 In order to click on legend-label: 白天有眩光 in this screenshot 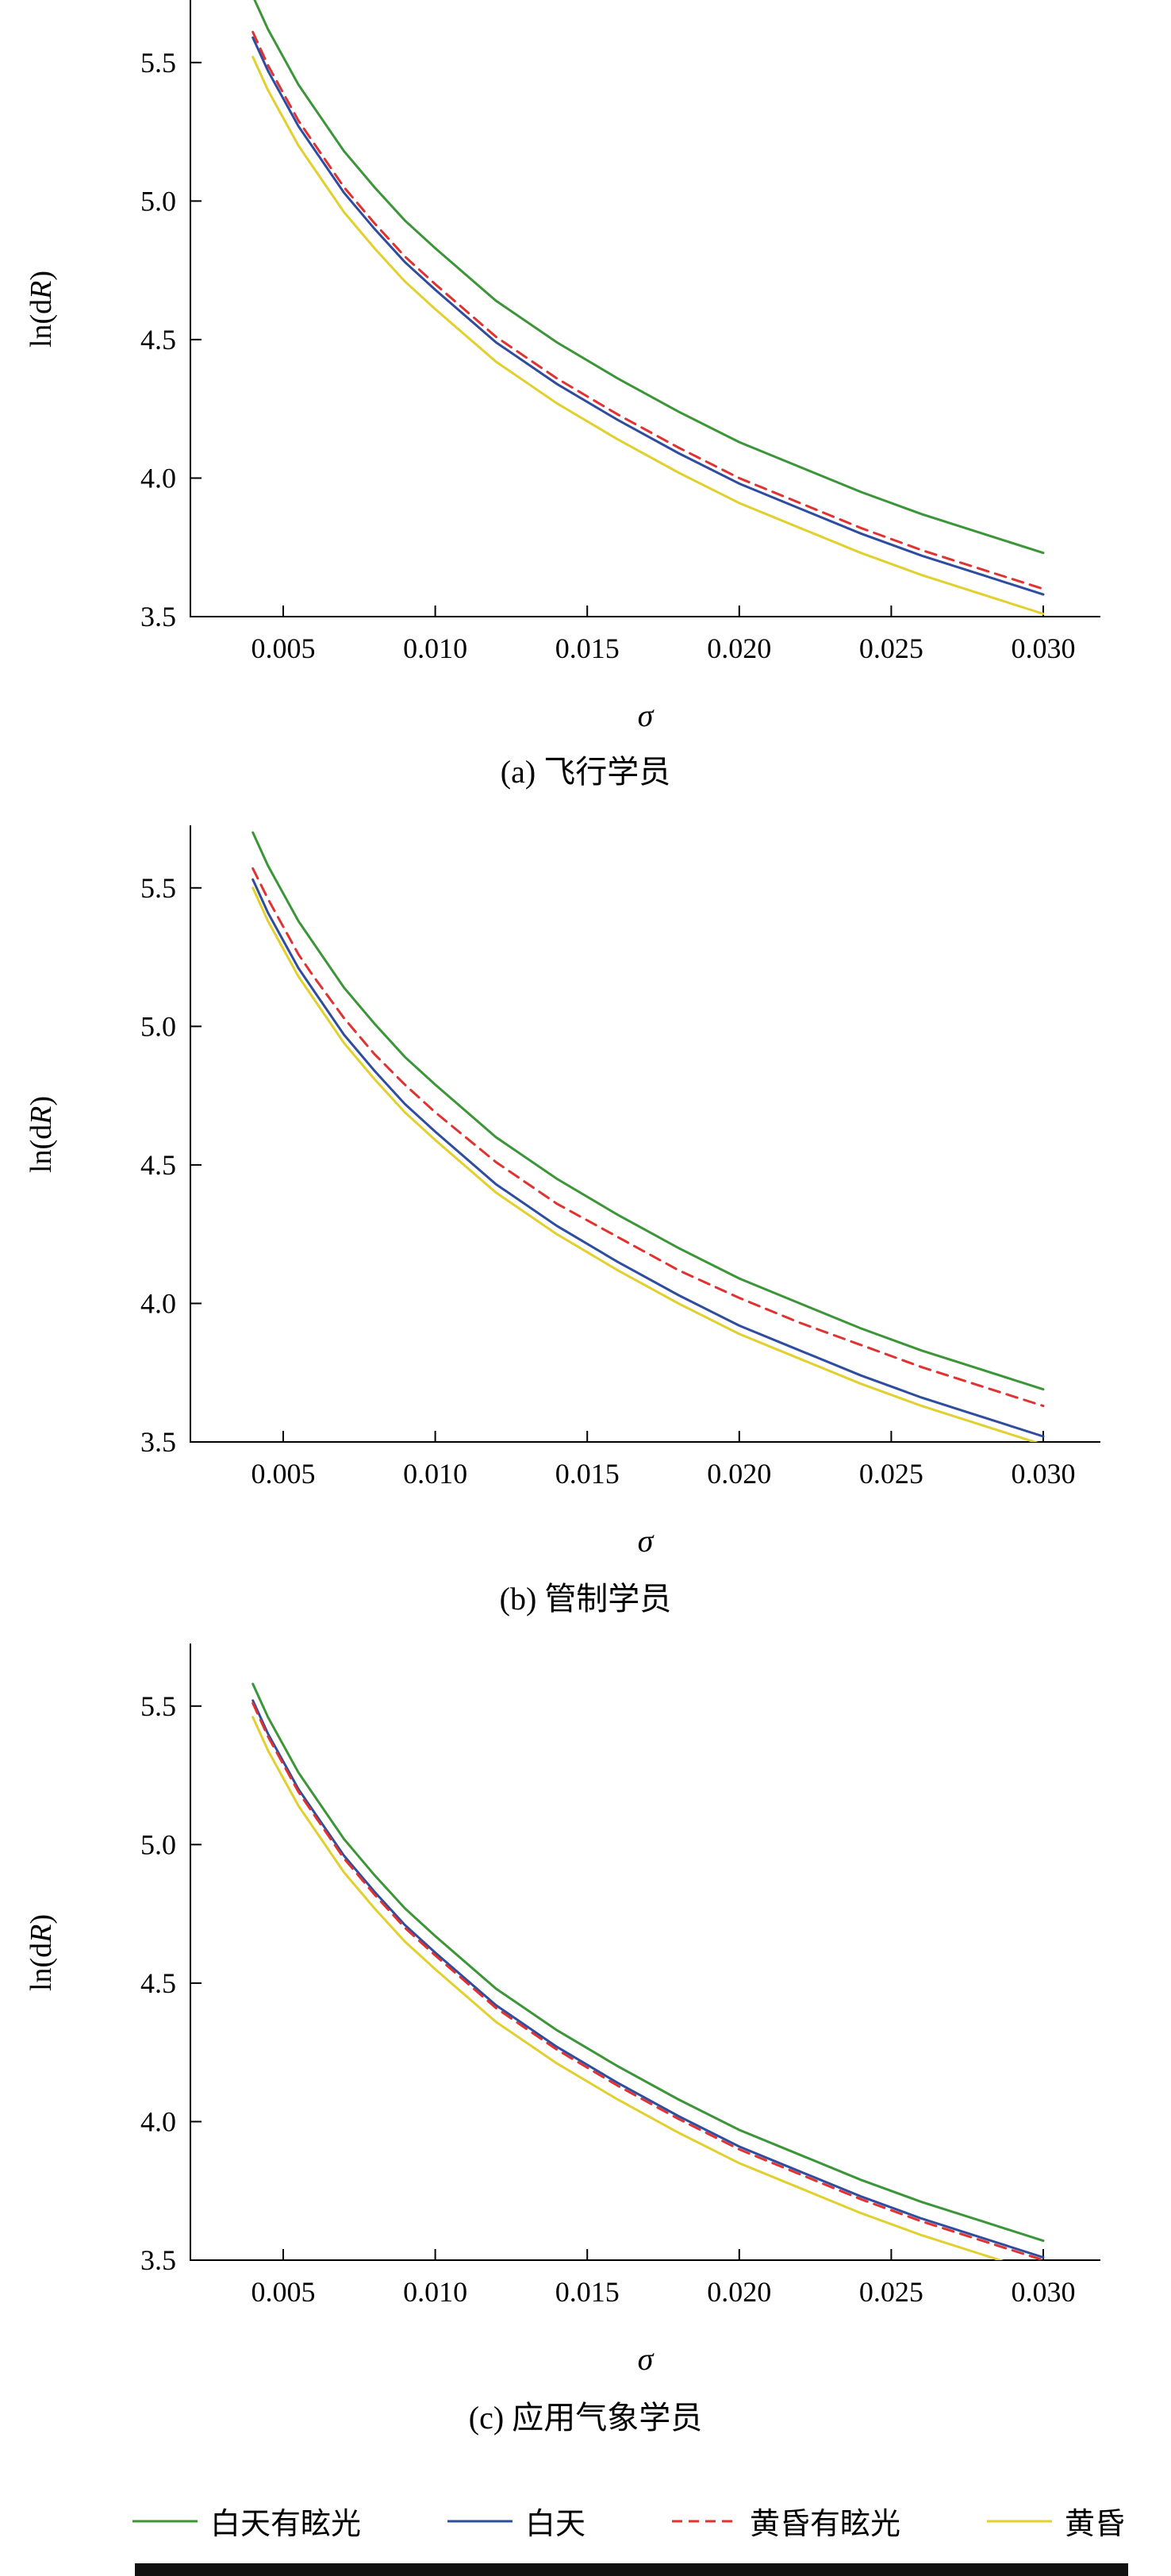, I will do `click(286, 2524)`.